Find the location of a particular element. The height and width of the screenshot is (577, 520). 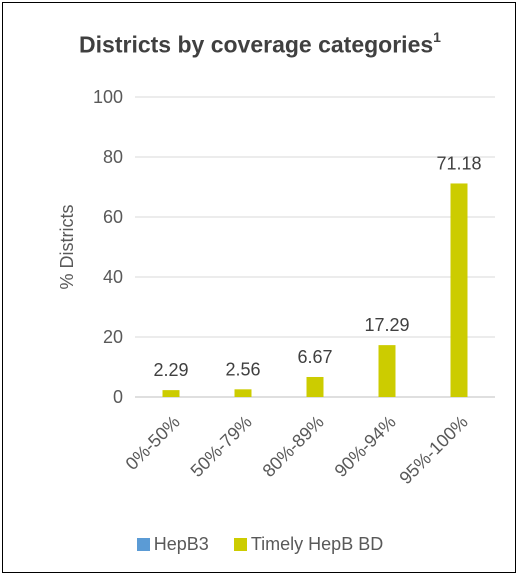

x-tick-label: 90%-94% is located at coordinates (364, 446).